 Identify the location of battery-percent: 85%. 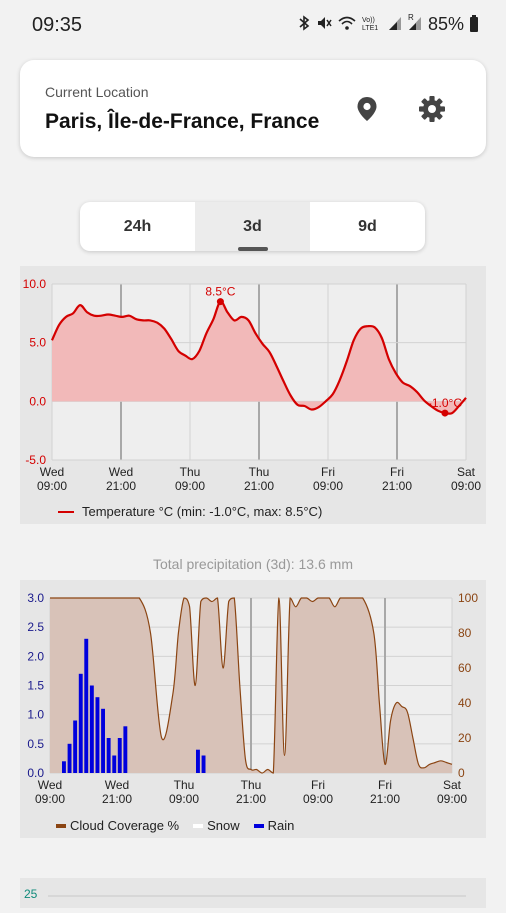
(445, 24).